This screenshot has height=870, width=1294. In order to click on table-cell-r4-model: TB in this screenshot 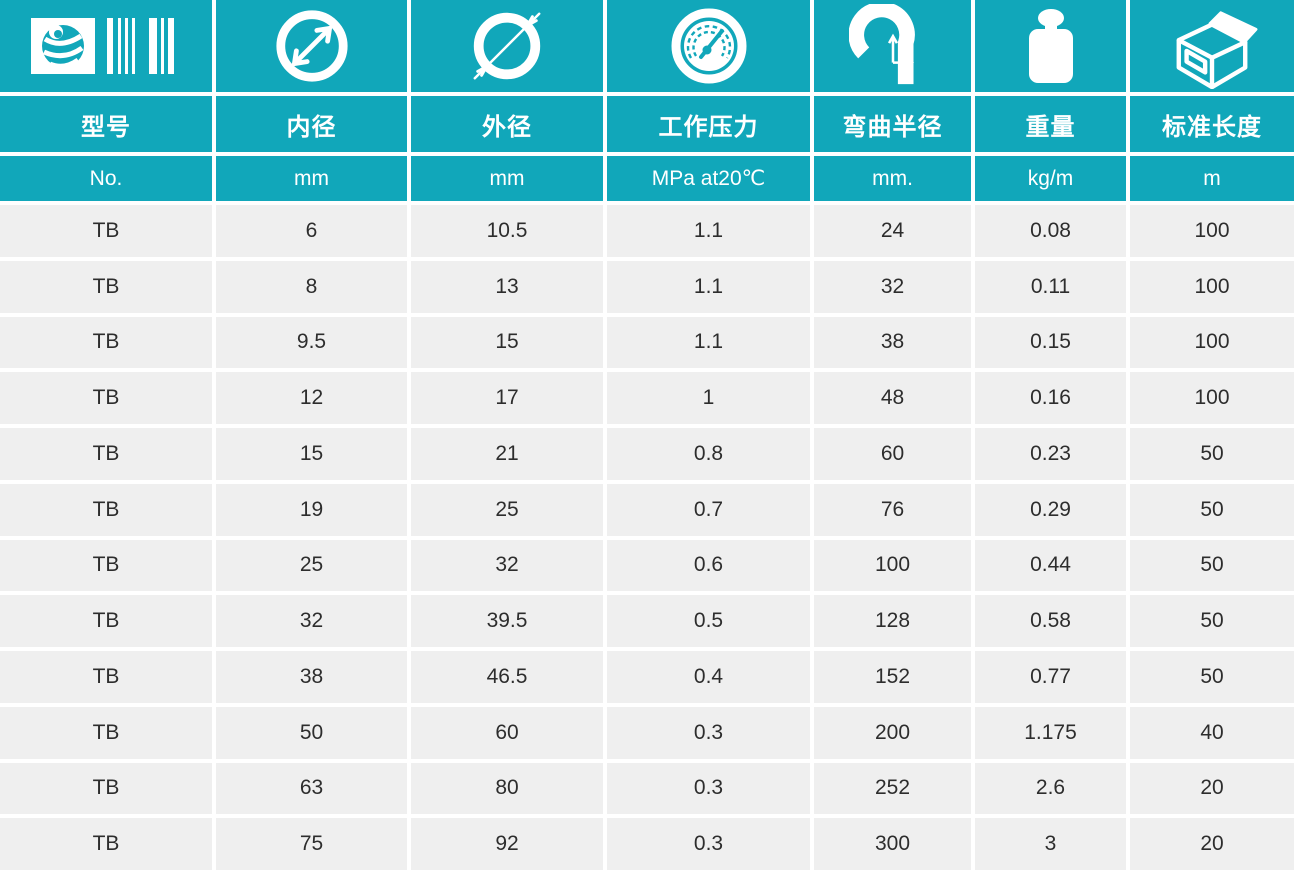, I will do `click(106, 398)`.